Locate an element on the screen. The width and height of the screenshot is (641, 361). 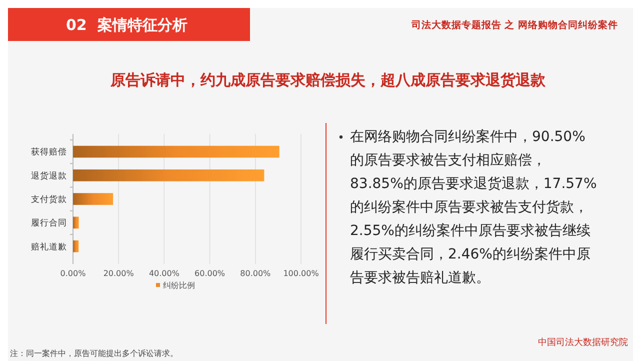
y-tick-label: 支付货款 is located at coordinates (49, 199).